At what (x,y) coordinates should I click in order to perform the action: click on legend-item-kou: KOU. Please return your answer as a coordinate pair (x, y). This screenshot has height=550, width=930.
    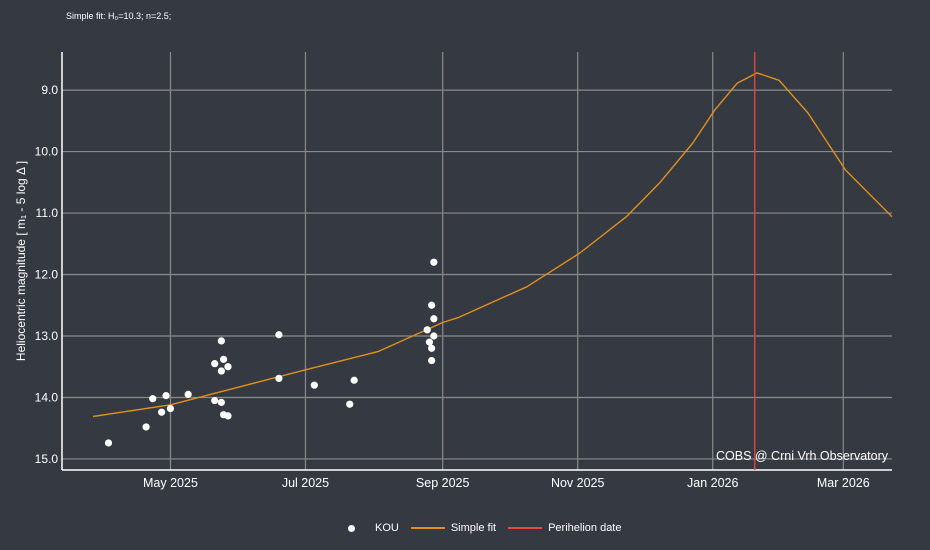
    Looking at the image, I should click on (373, 528).